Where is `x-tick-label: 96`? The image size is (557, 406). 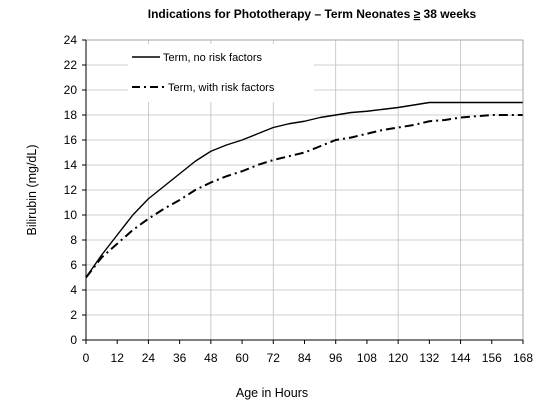 x-tick-label: 96 is located at coordinates (336, 358).